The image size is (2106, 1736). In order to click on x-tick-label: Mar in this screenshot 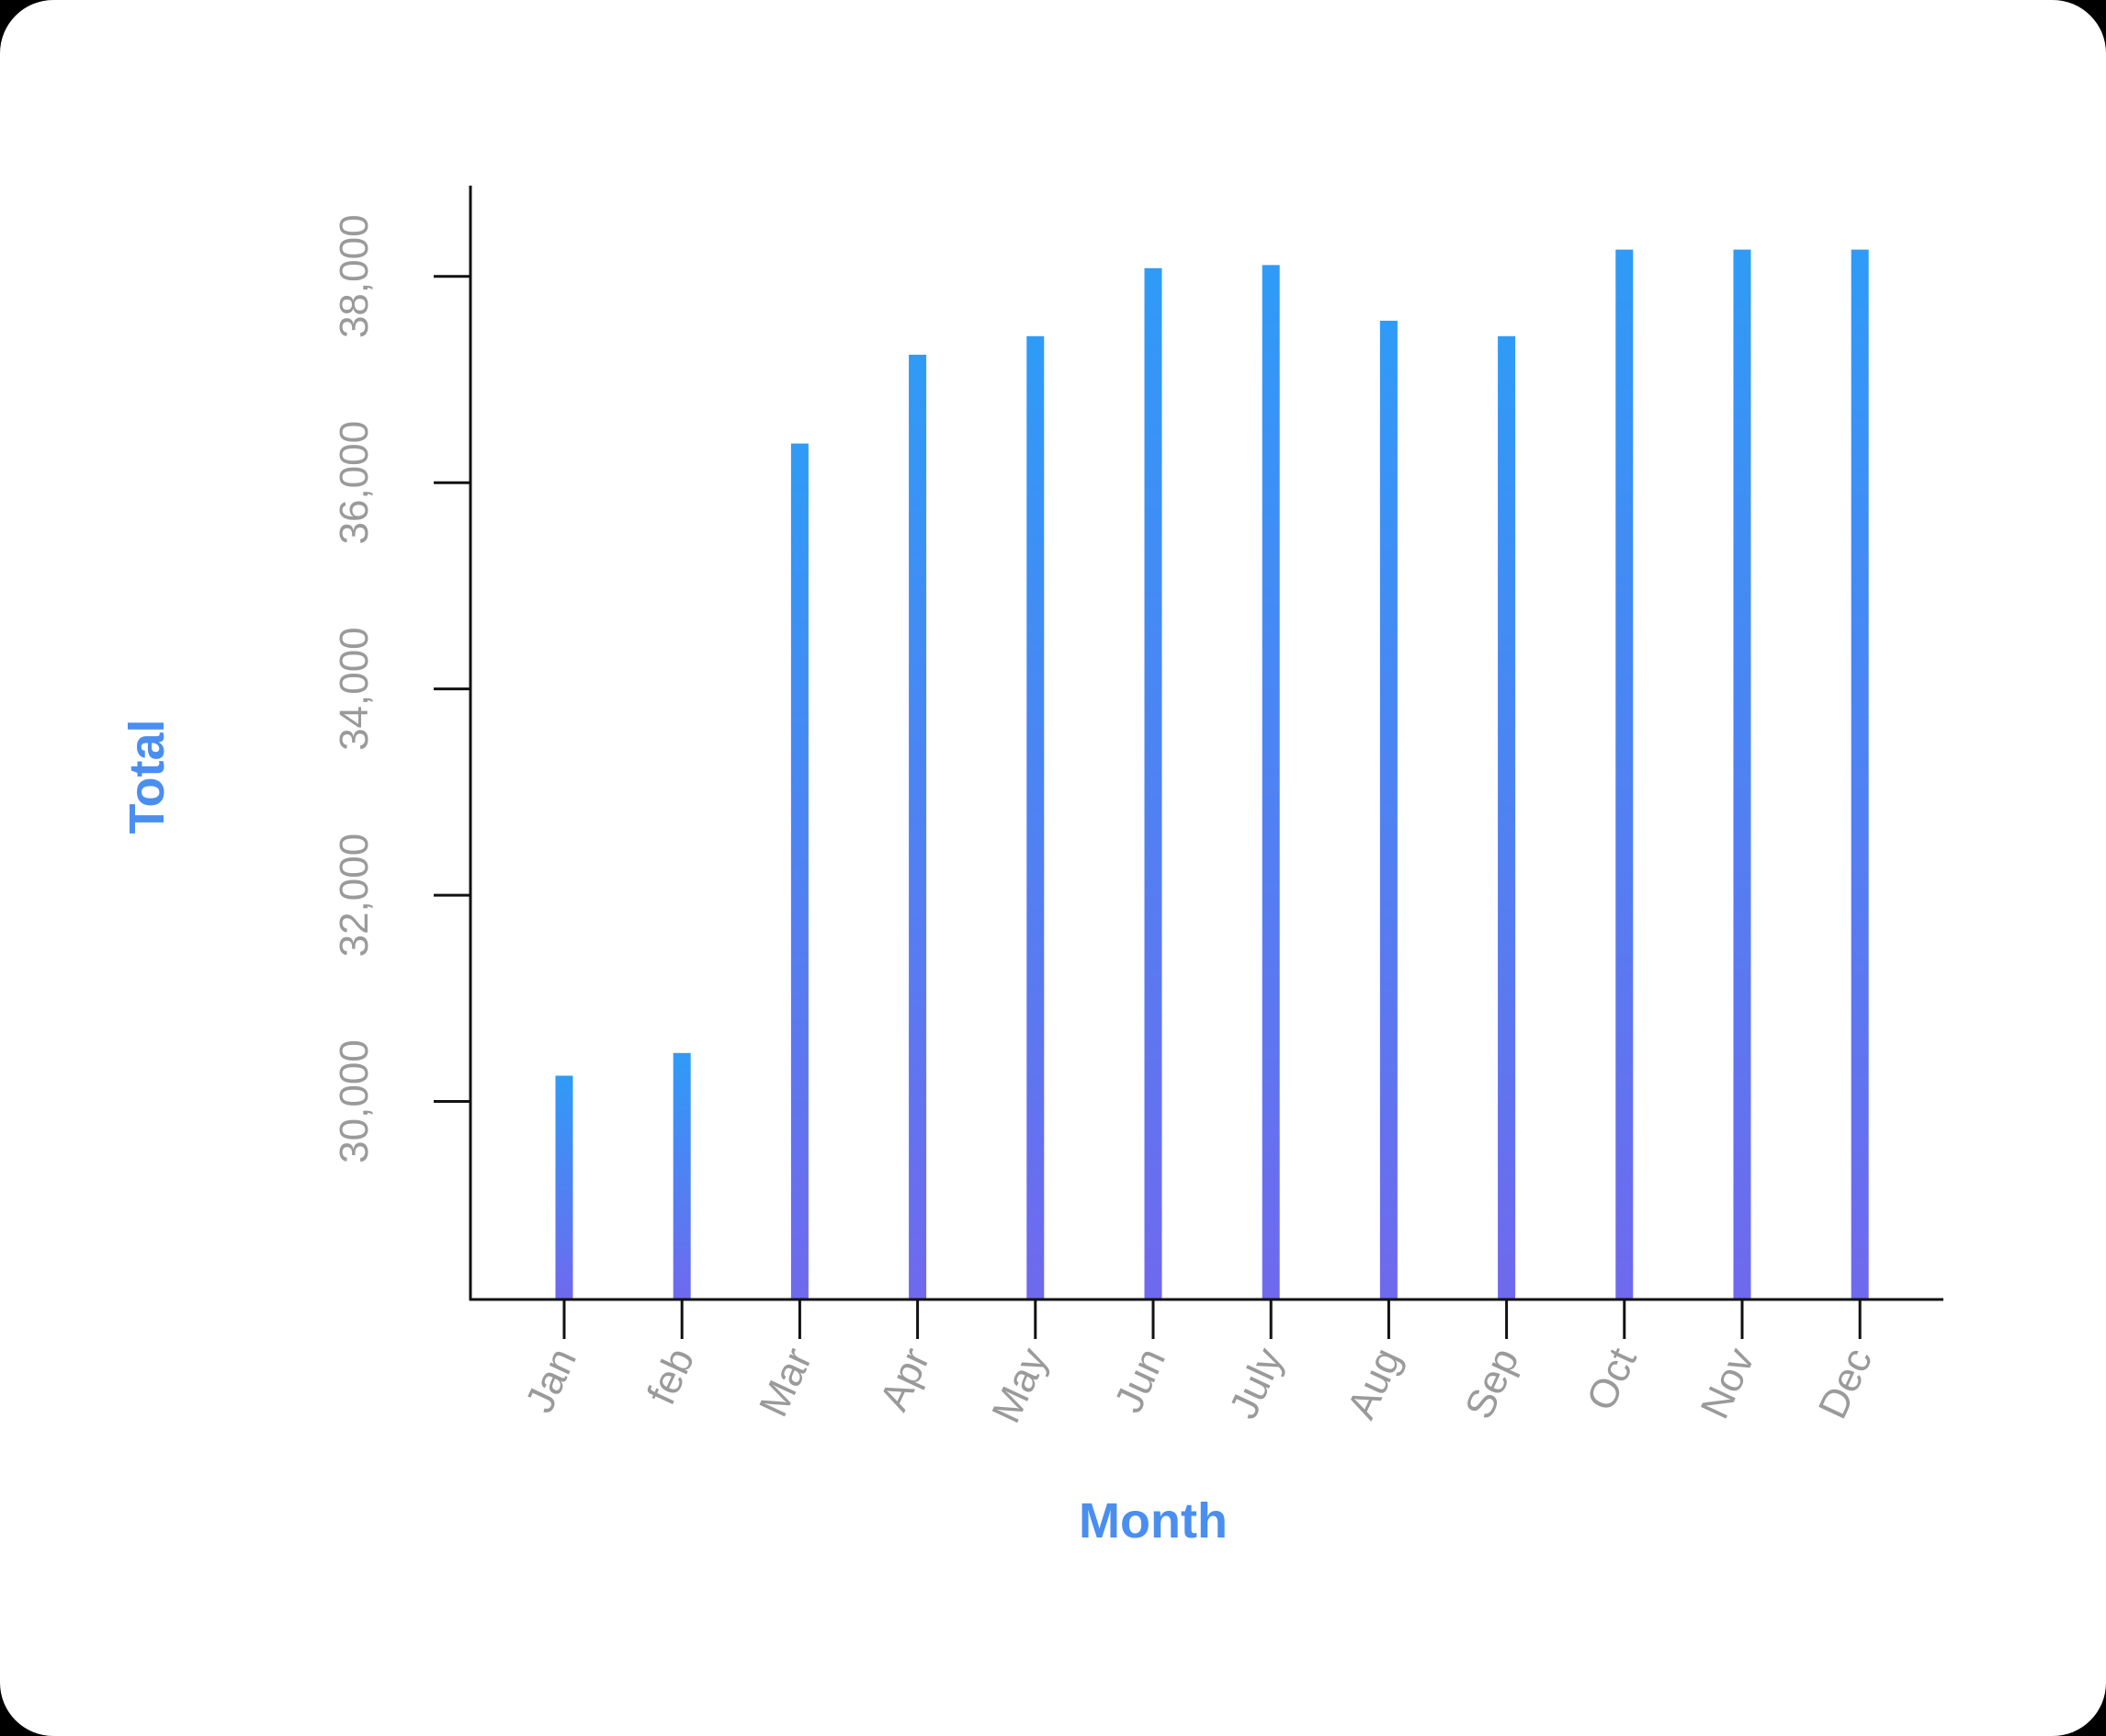, I will do `click(786, 1383)`.